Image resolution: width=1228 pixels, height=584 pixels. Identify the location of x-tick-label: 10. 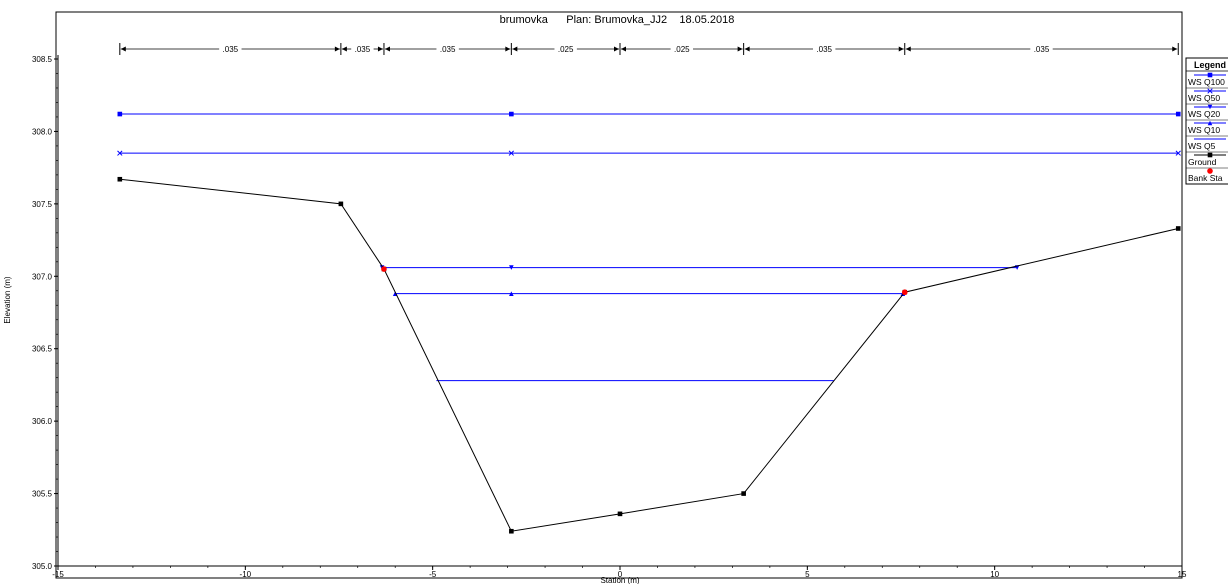
(994, 574).